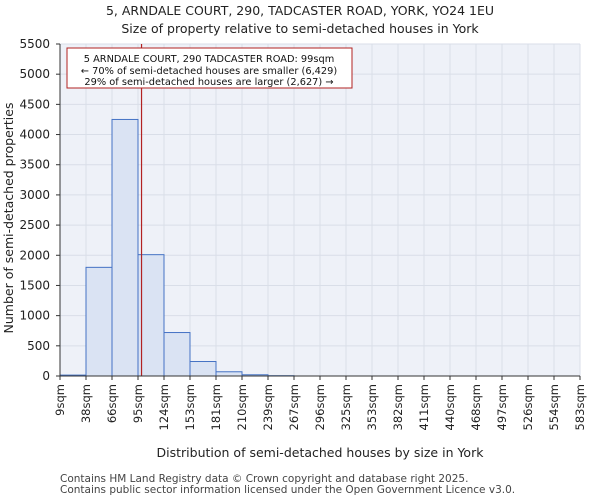 The height and width of the screenshot is (500, 600). I want to click on x-tick-label-13: 382sqm, so click(398, 407).